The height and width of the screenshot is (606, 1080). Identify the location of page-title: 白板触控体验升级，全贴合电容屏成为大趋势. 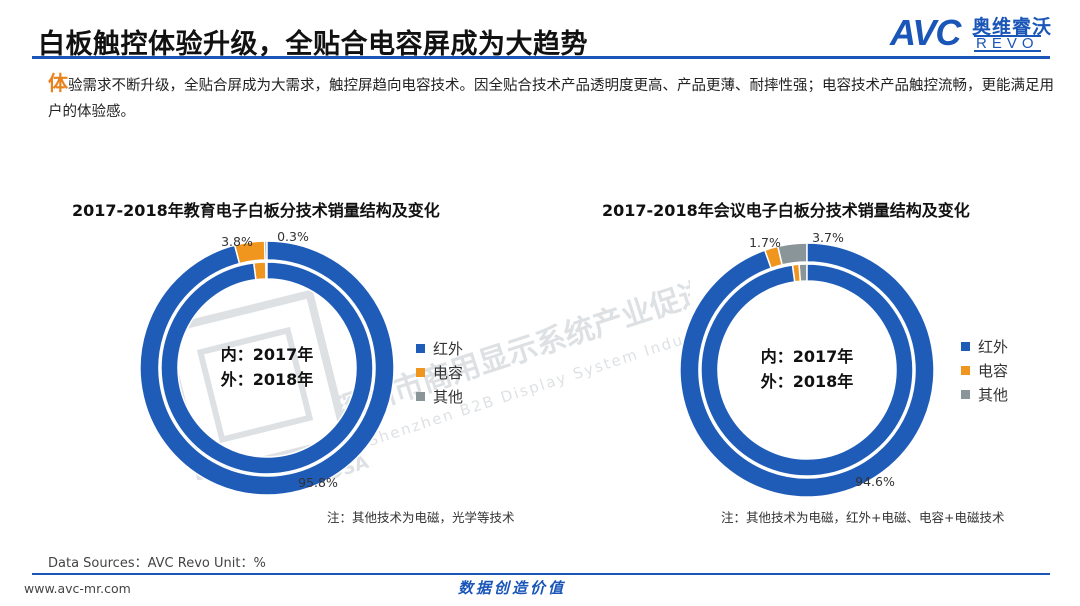
(313, 44).